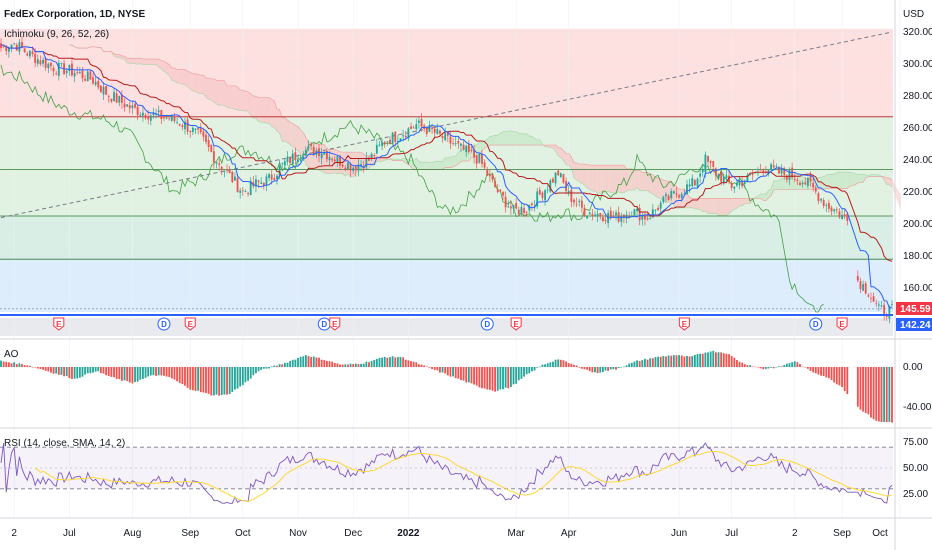 The image size is (932, 550). What do you see at coordinates (11, 354) in the screenshot?
I see `ao-legend: AO` at bounding box center [11, 354].